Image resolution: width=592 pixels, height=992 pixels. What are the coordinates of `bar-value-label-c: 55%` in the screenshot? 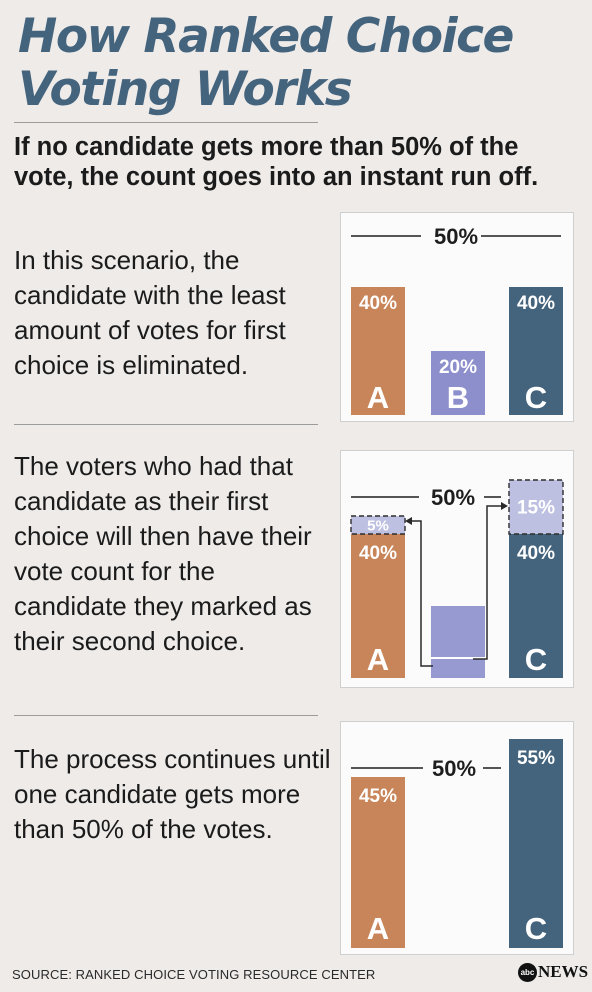 It's located at (536, 758).